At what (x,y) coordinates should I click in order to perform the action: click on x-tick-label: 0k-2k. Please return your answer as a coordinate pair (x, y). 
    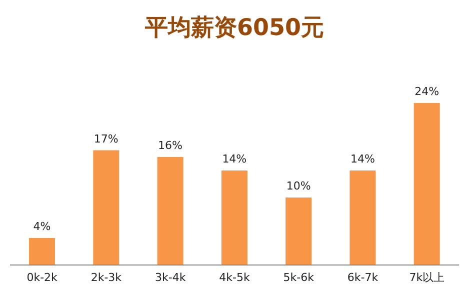
    Looking at the image, I should click on (42, 277).